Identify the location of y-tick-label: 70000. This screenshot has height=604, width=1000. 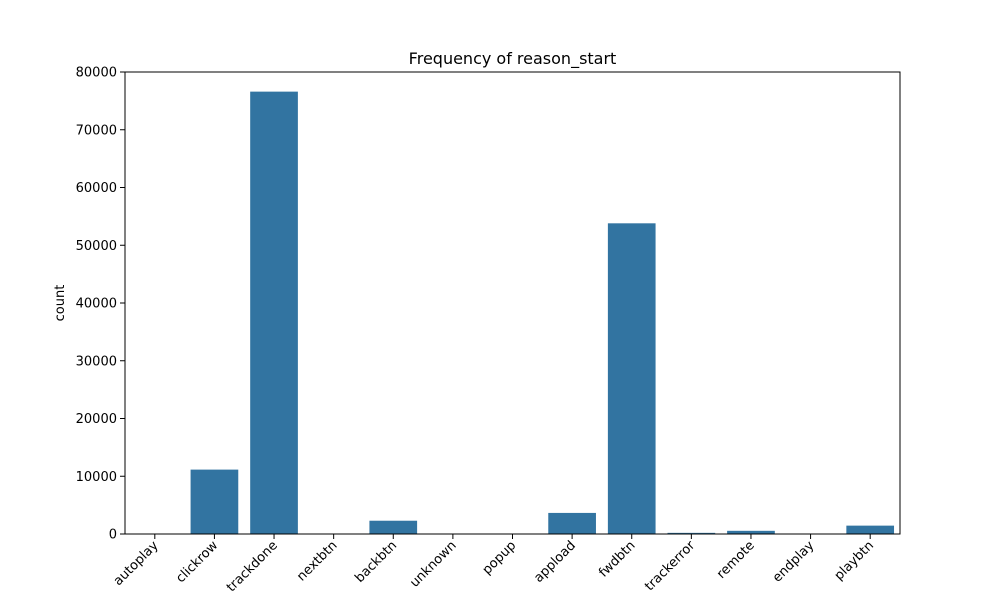
(96, 130).